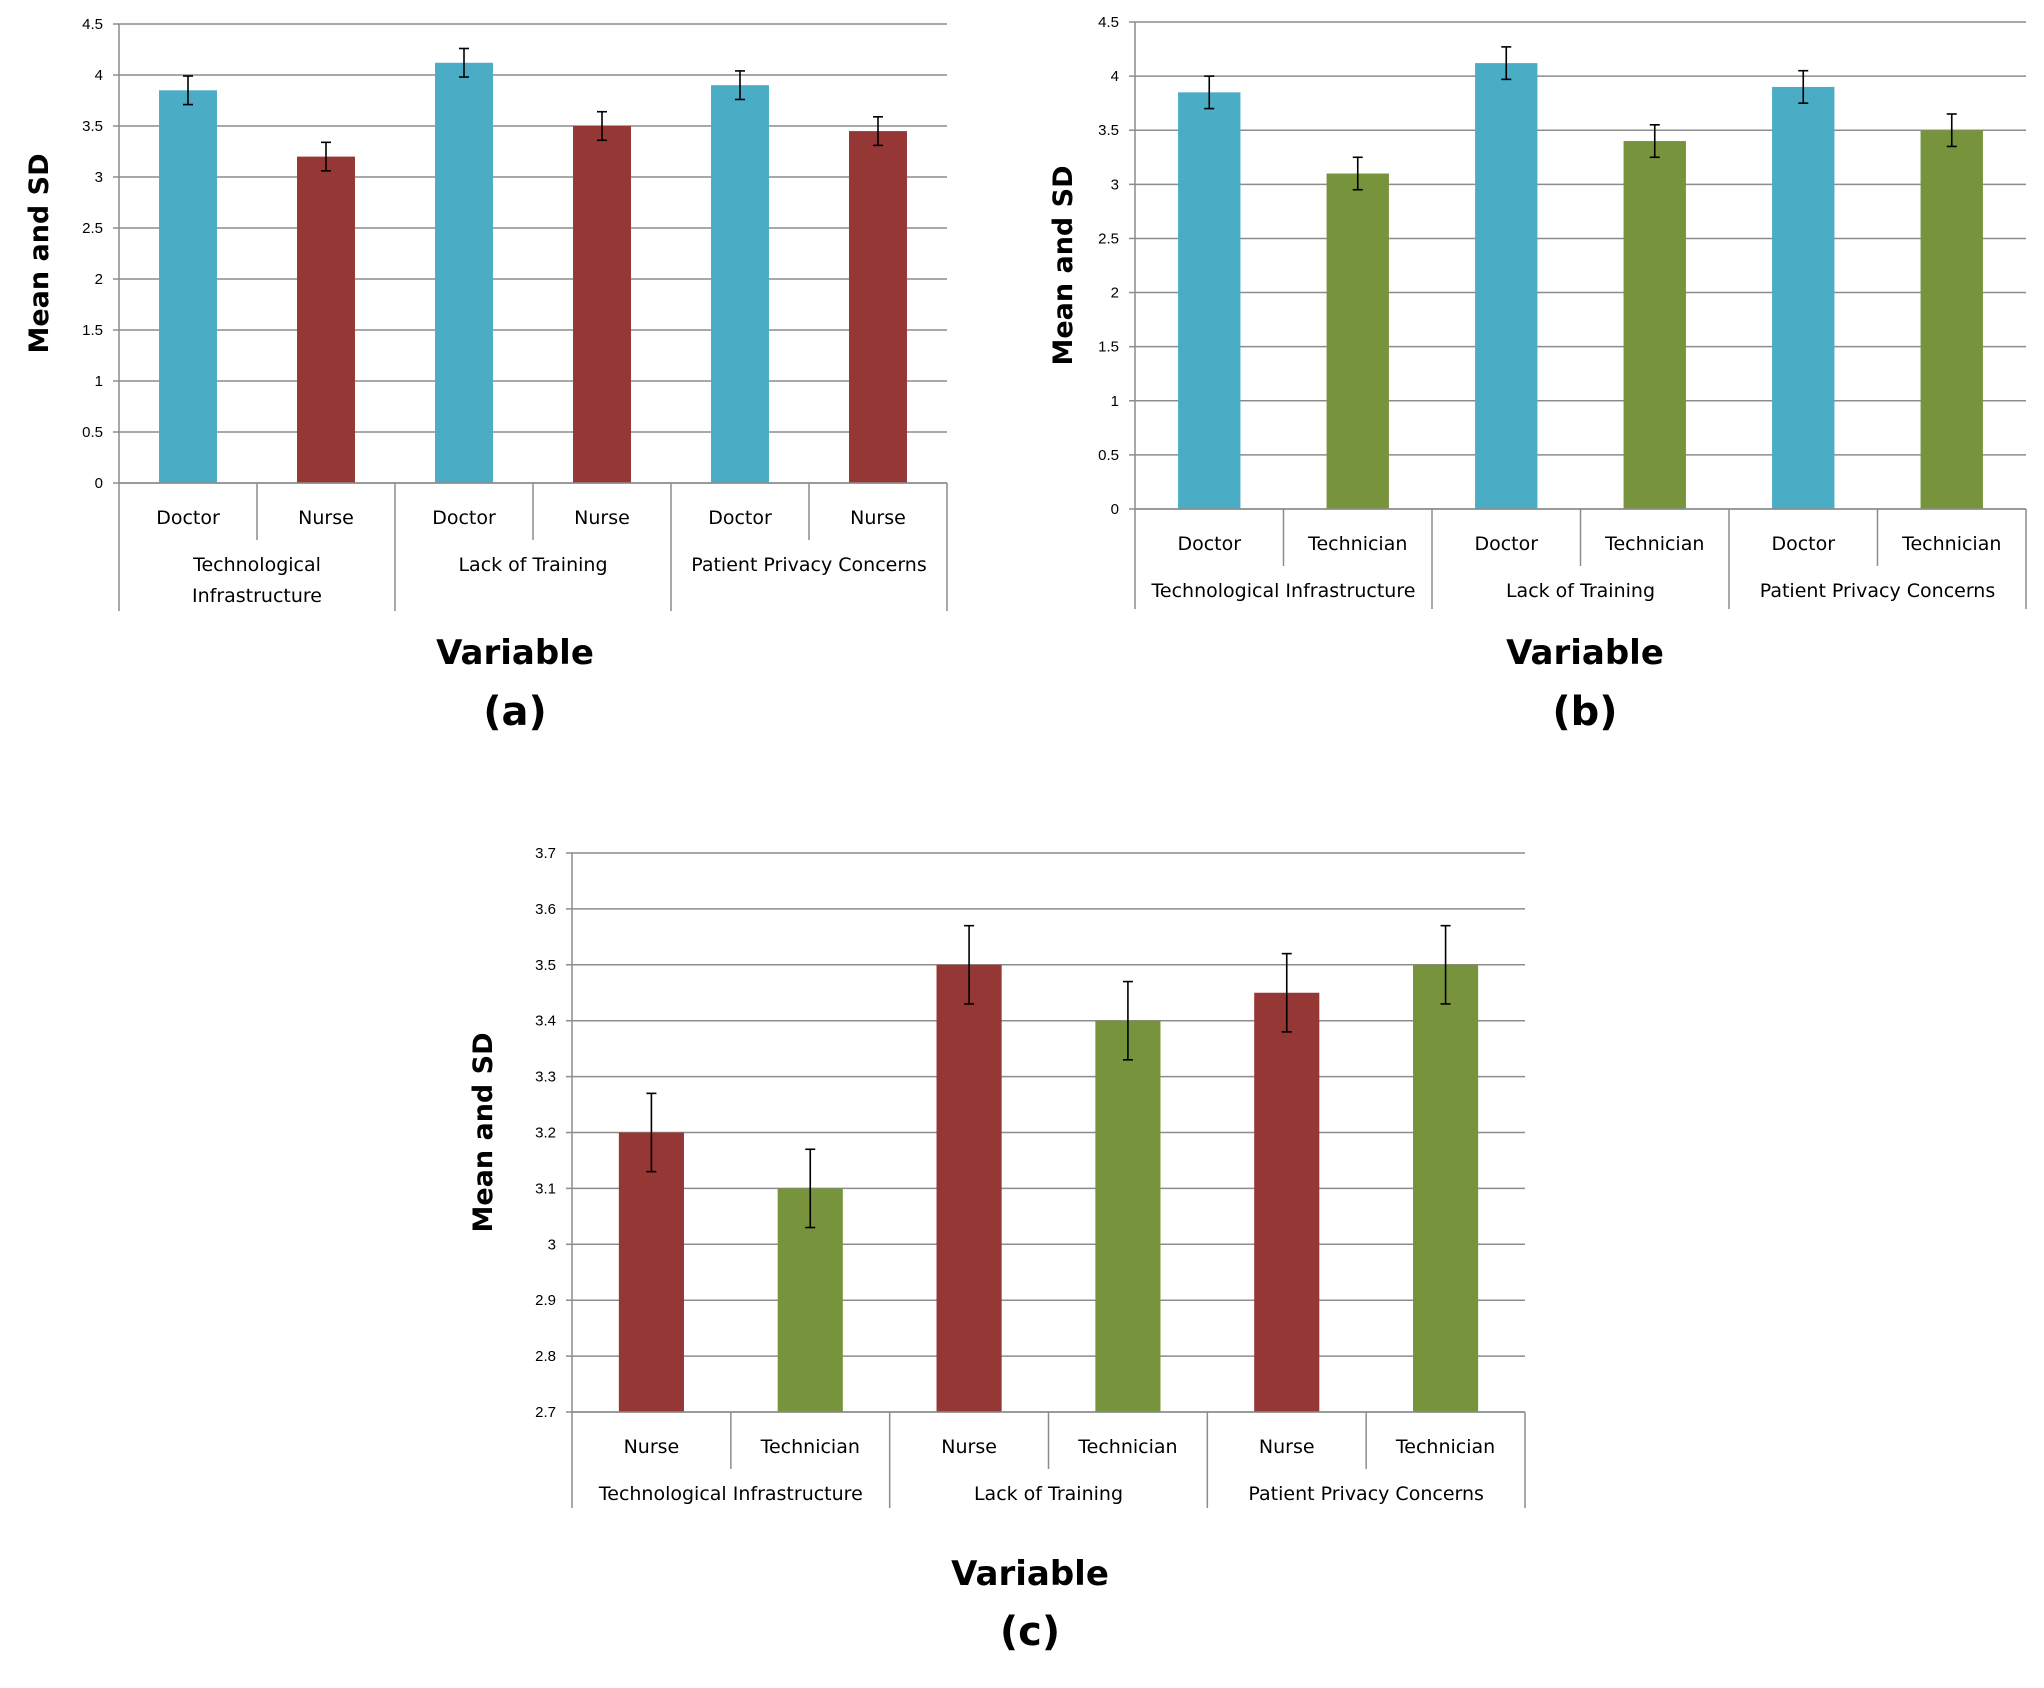  Describe the element at coordinates (257, 596) in the screenshot. I see `x-group-label: Infrastructure` at that location.